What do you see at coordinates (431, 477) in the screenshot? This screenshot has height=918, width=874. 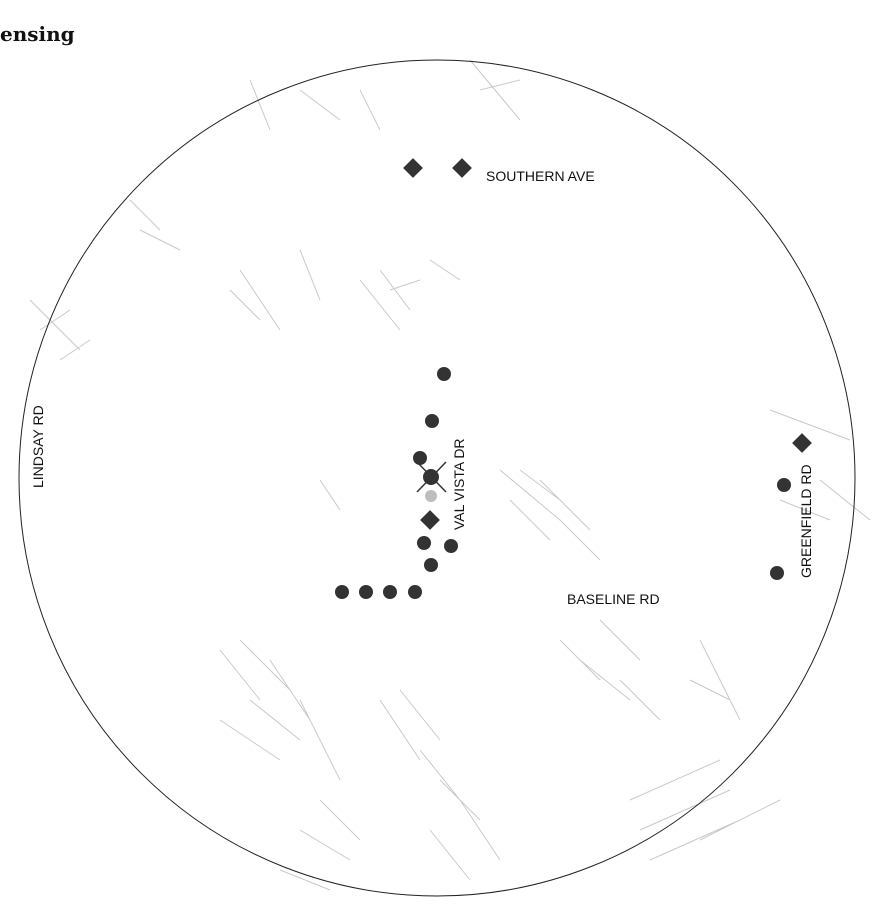 I see `center-cross-icon` at bounding box center [431, 477].